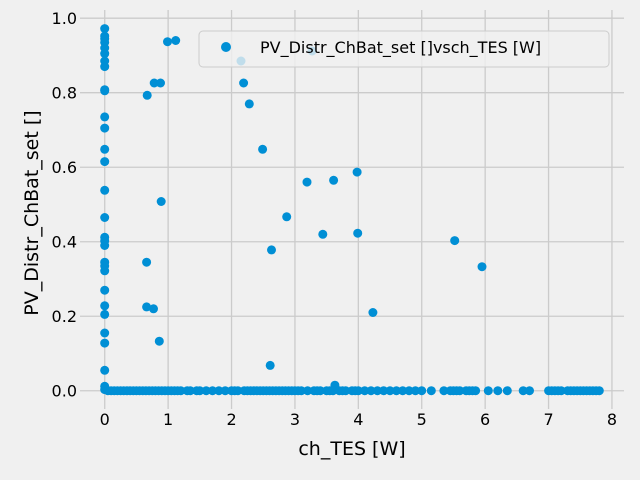 The image size is (640, 480). What do you see at coordinates (64, 316) in the screenshot?
I see `y-tick-label: 0.2` at bounding box center [64, 316].